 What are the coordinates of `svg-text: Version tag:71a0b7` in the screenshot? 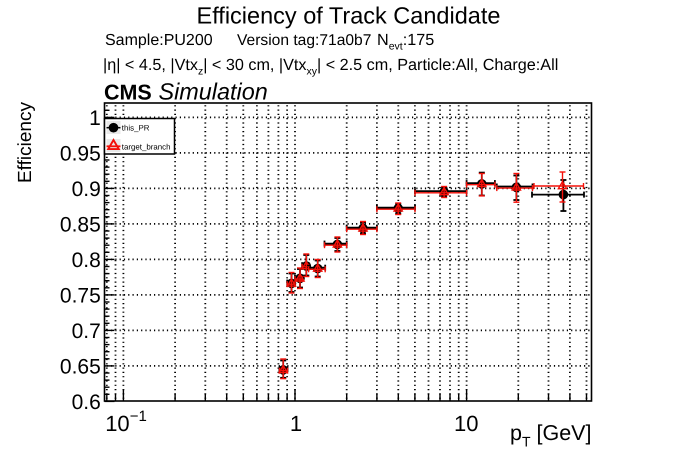 It's located at (304, 40).